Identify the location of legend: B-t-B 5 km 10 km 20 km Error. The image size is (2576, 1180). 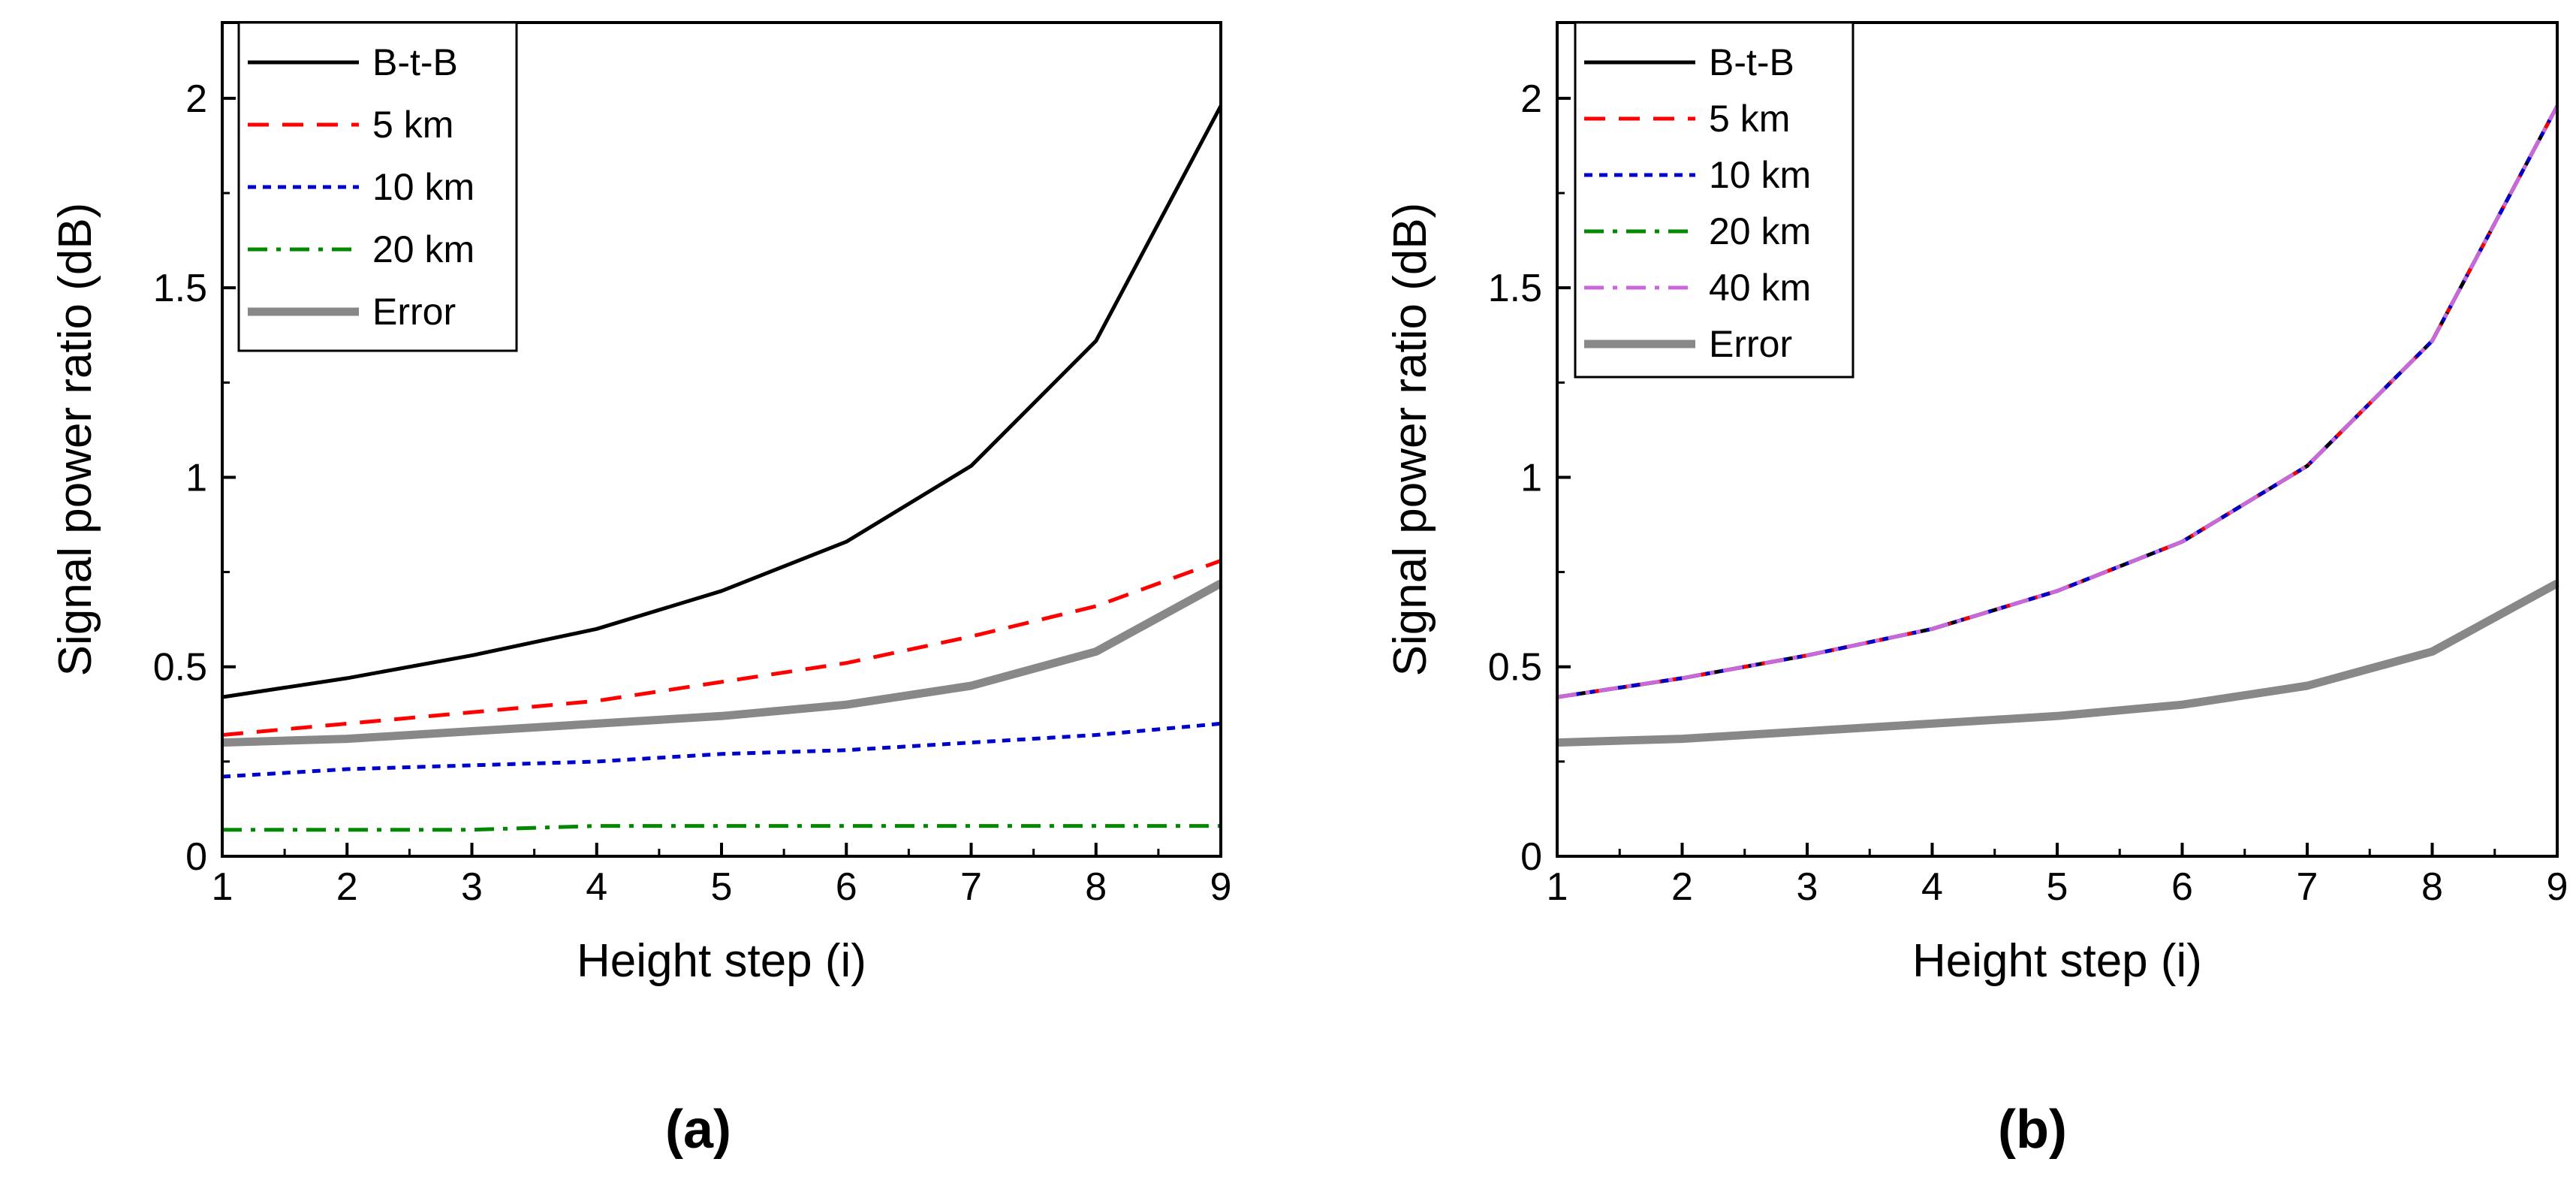
(377, 187).